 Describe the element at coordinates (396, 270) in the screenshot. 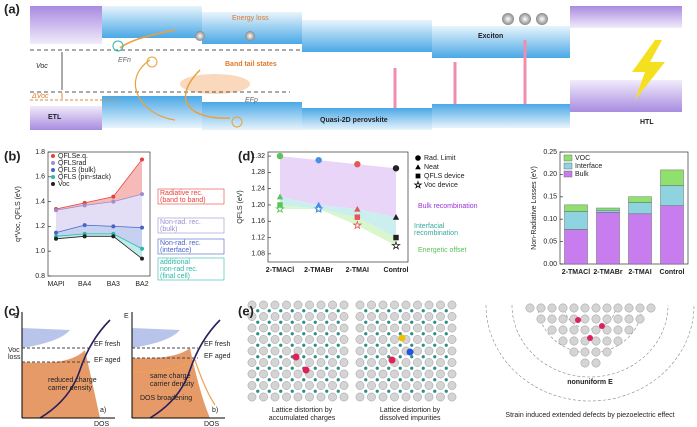

I see `x-tick-label: Control` at that location.